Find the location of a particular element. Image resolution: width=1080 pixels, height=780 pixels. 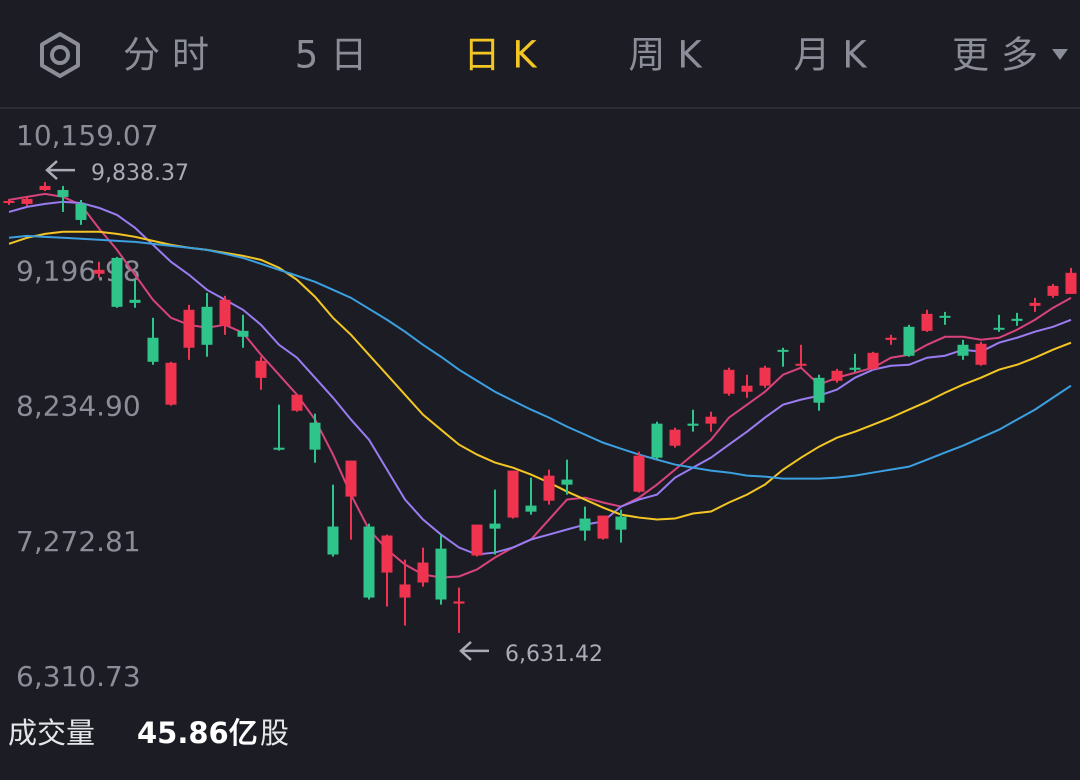

tab: 月K is located at coordinates (835, 55).